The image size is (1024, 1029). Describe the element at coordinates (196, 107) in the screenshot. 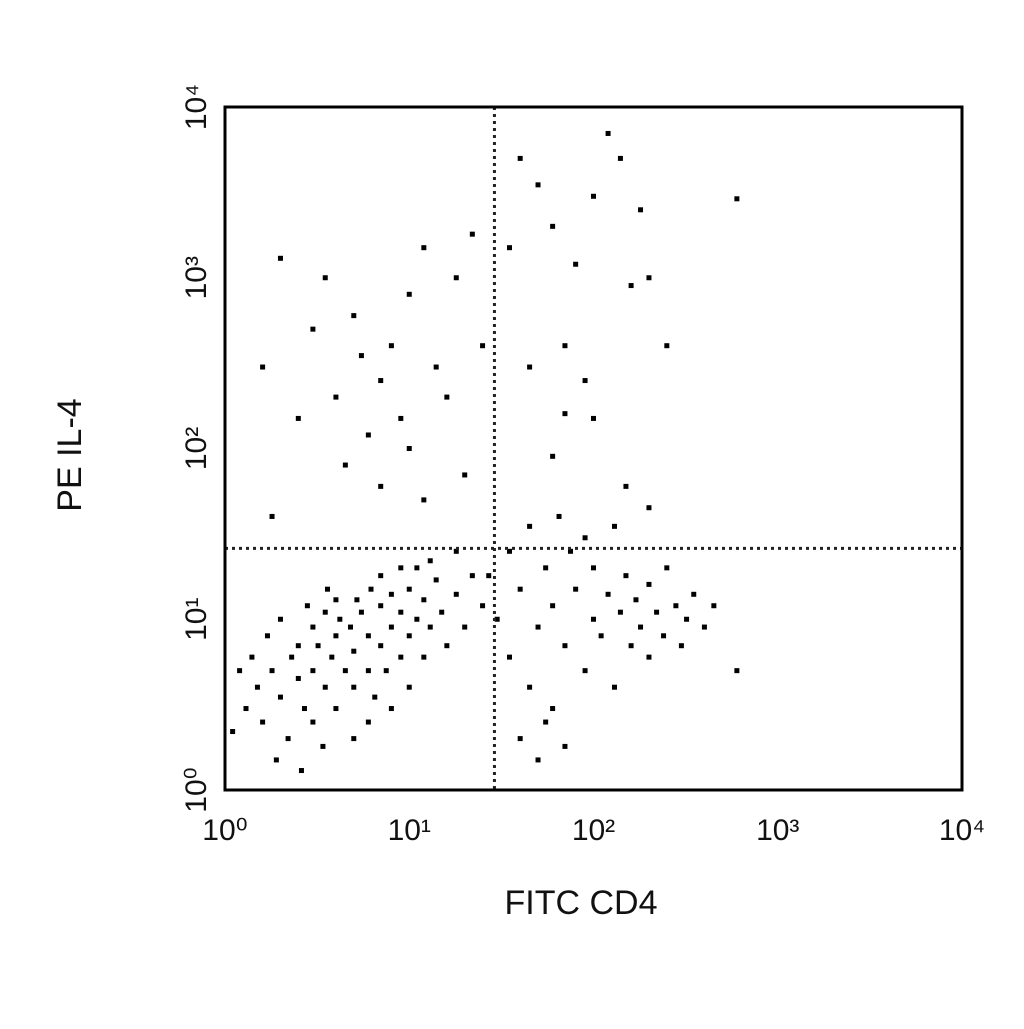

I see `y-tick-label: 10⁴` at that location.